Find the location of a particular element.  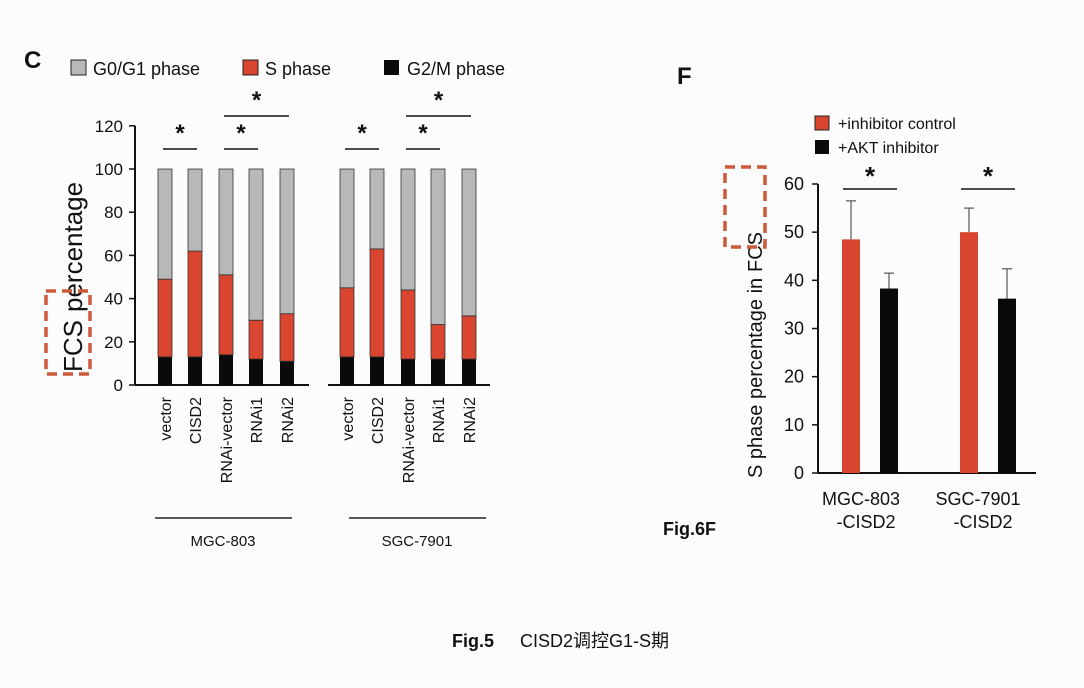

panel-f-y-tick-label: 60 is located at coordinates (794, 184).